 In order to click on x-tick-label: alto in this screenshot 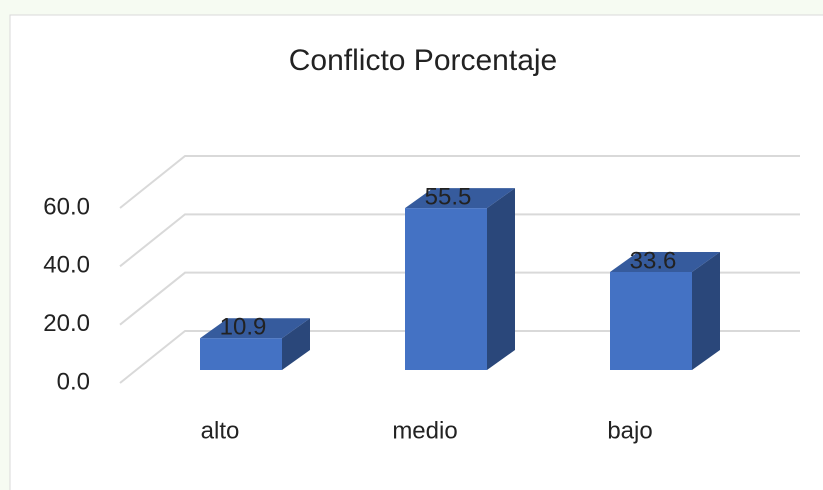, I will do `click(220, 430)`.